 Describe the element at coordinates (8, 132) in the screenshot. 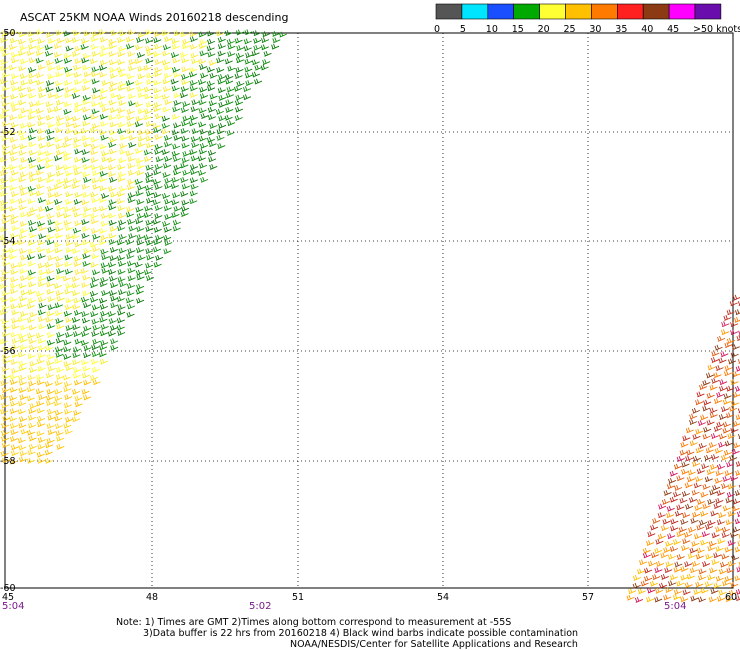

I see `lat-label: -52` at that location.